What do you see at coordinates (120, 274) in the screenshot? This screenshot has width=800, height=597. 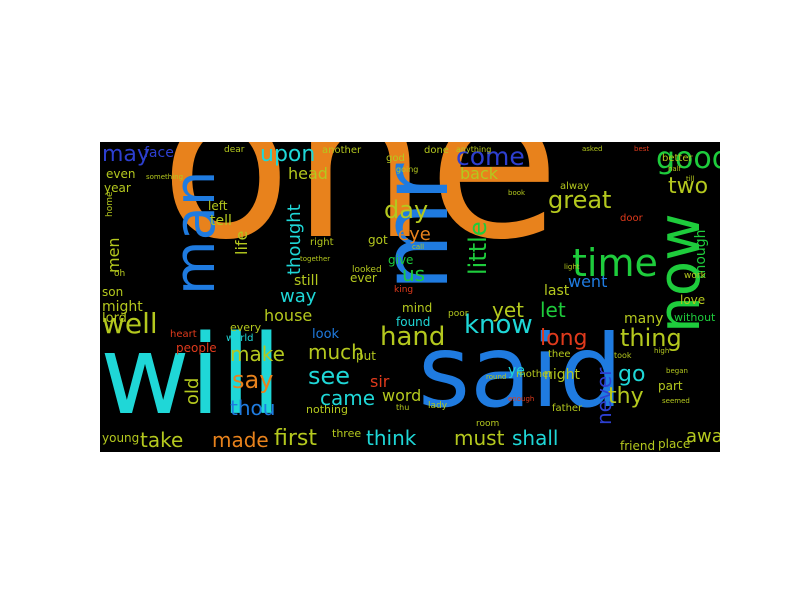 I see `word-oh: oh` at bounding box center [120, 274].